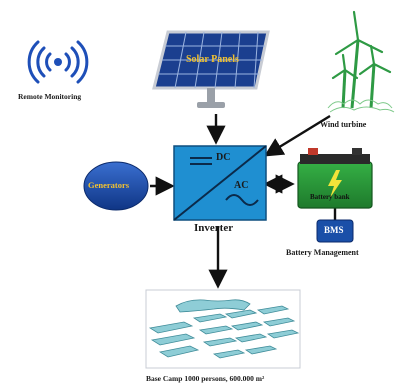 Image resolution: width=418 pixels, height=392 pixels. I want to click on battery-icon, so click(335, 178).